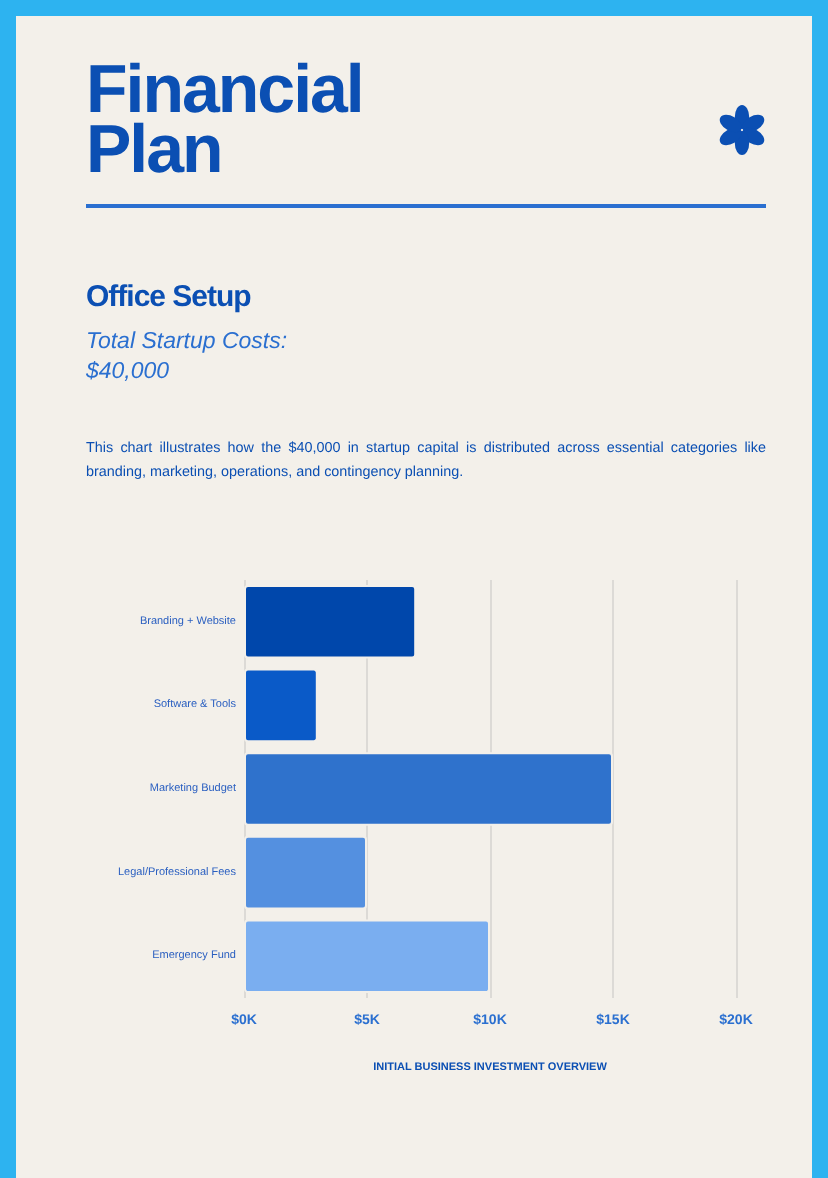 The image size is (828, 1178). I want to click on chart-title: Financial Plan, so click(225, 120).